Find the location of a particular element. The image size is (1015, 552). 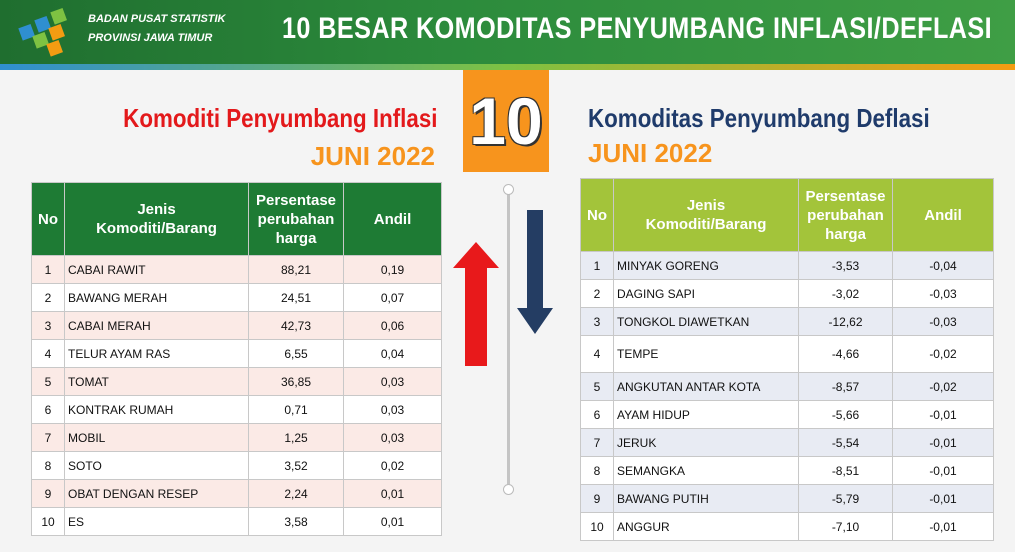

arrow-up-icon is located at coordinates (476, 304).